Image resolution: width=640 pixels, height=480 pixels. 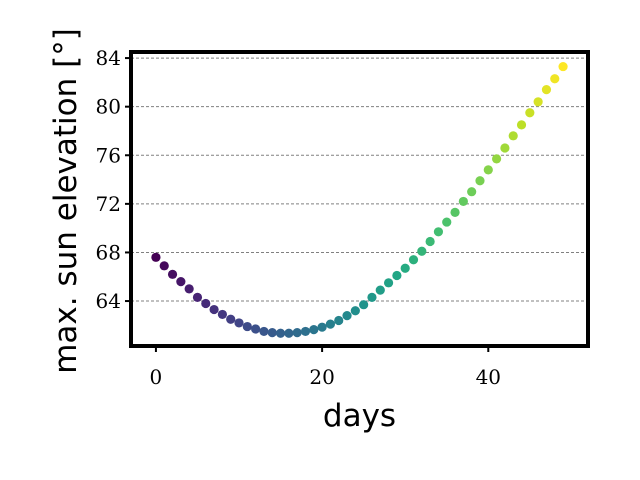 What do you see at coordinates (108, 107) in the screenshot?
I see `y-tick-label: 80` at bounding box center [108, 107].